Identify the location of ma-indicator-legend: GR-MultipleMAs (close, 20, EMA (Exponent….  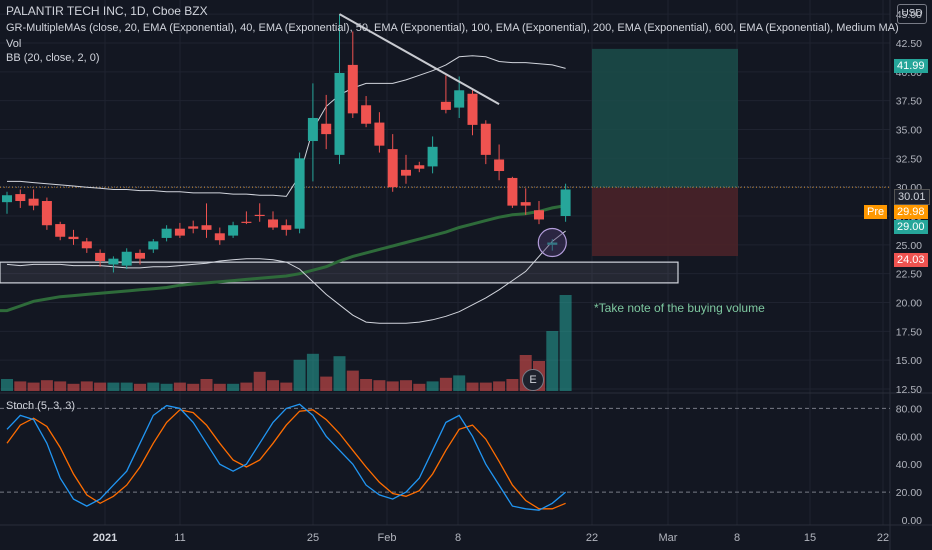
(452, 28).